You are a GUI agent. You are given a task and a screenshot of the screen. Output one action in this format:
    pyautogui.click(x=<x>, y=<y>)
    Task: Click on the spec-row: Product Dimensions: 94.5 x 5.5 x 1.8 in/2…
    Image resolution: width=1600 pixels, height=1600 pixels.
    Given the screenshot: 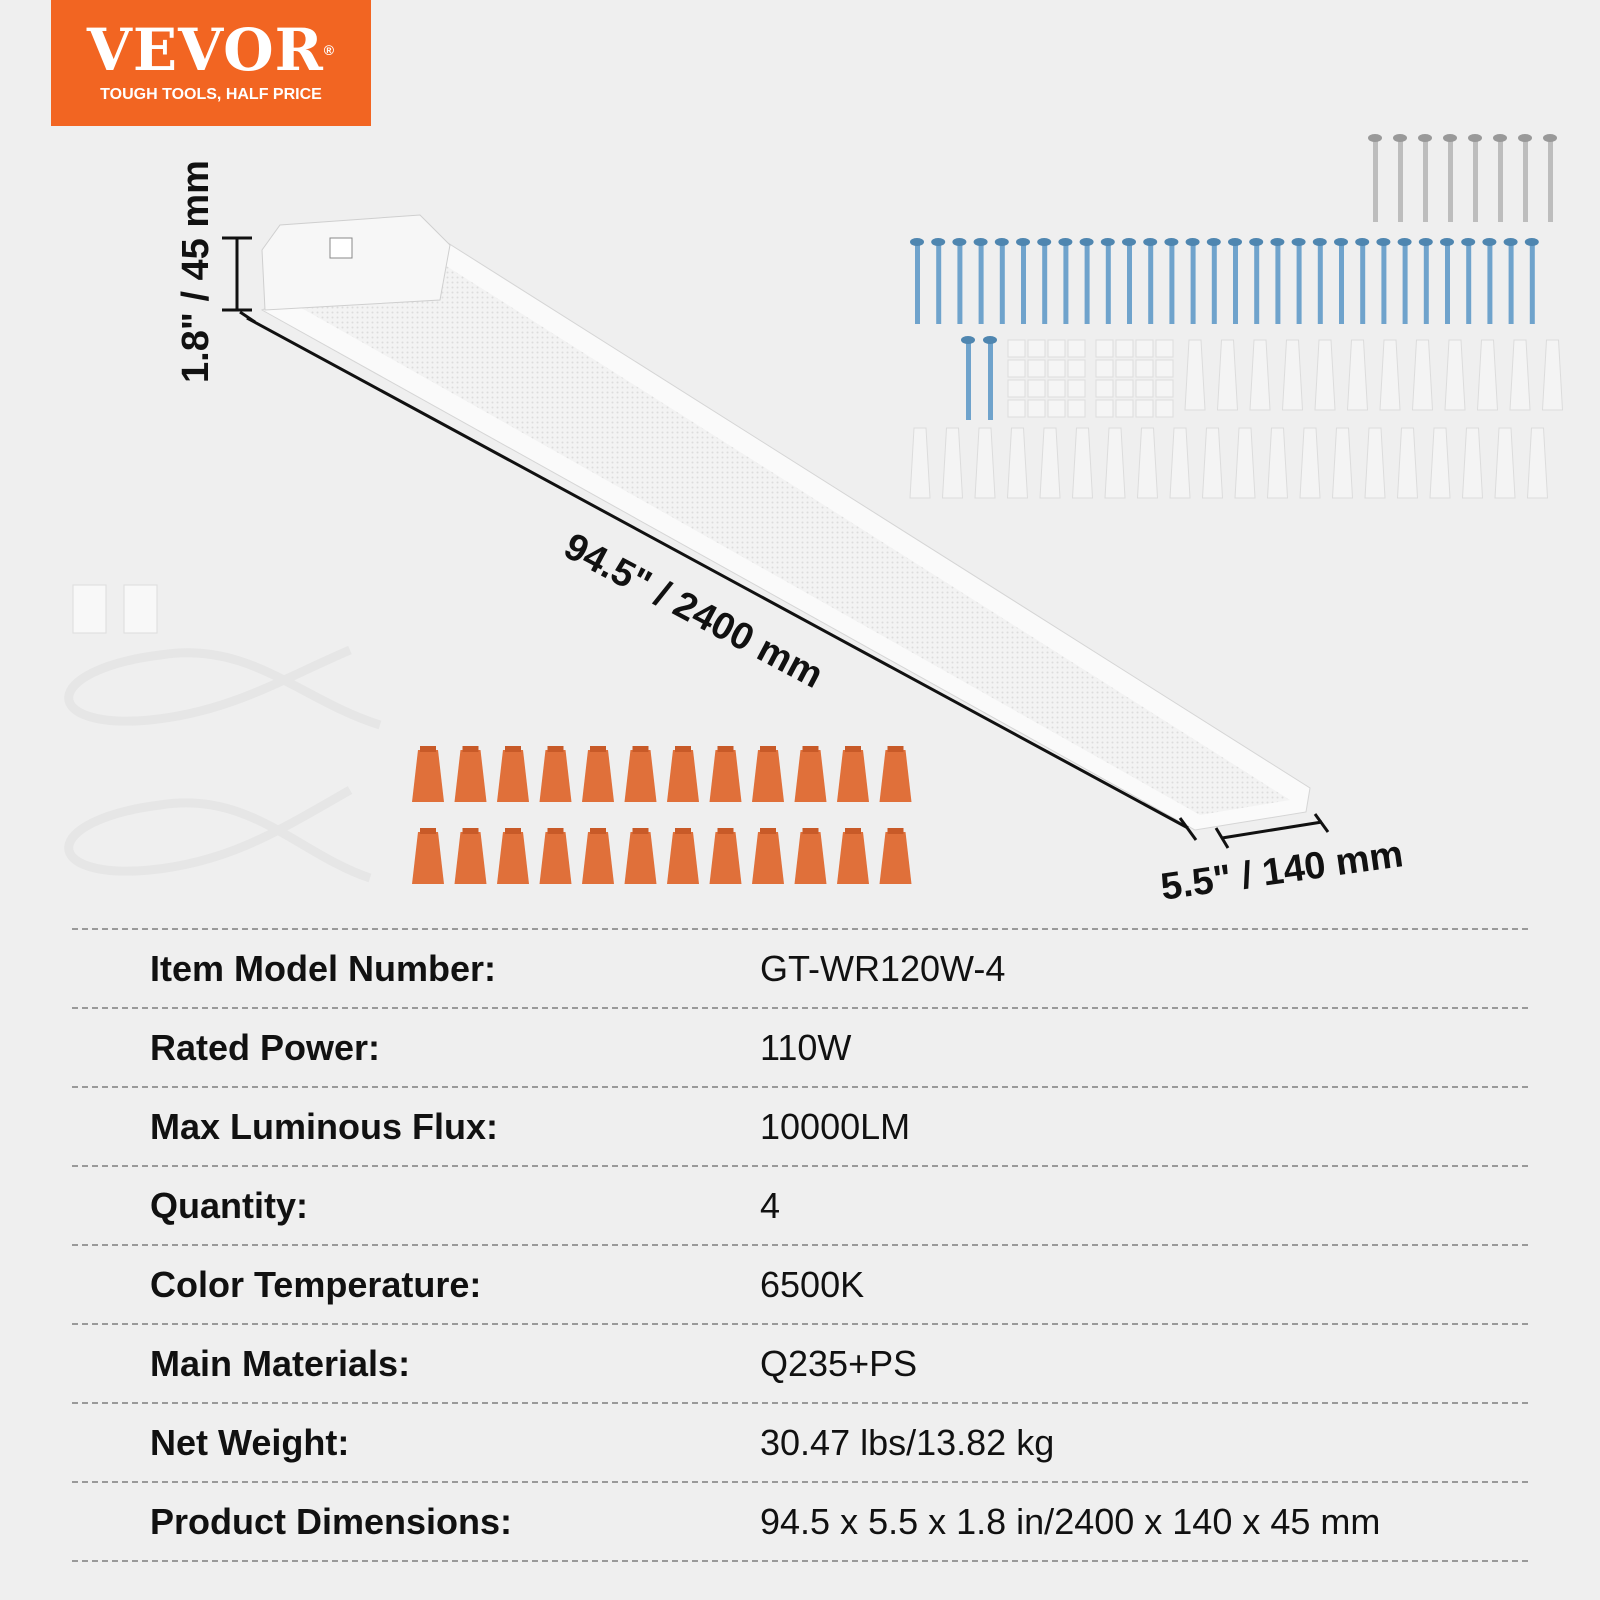 What is the action you would take?
    pyautogui.click(x=800, y=1521)
    